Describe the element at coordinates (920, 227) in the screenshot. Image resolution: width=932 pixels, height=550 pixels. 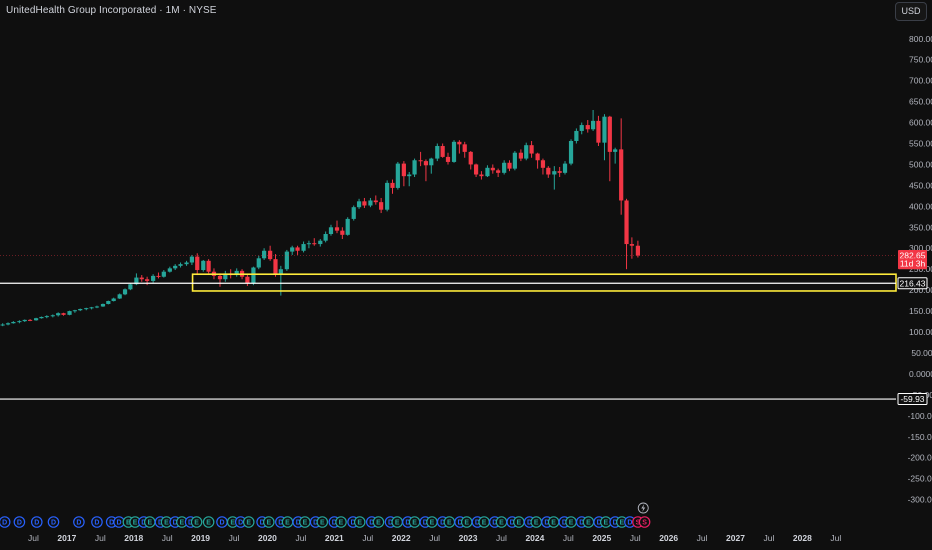
I see `price-tick-label: 350.00` at that location.